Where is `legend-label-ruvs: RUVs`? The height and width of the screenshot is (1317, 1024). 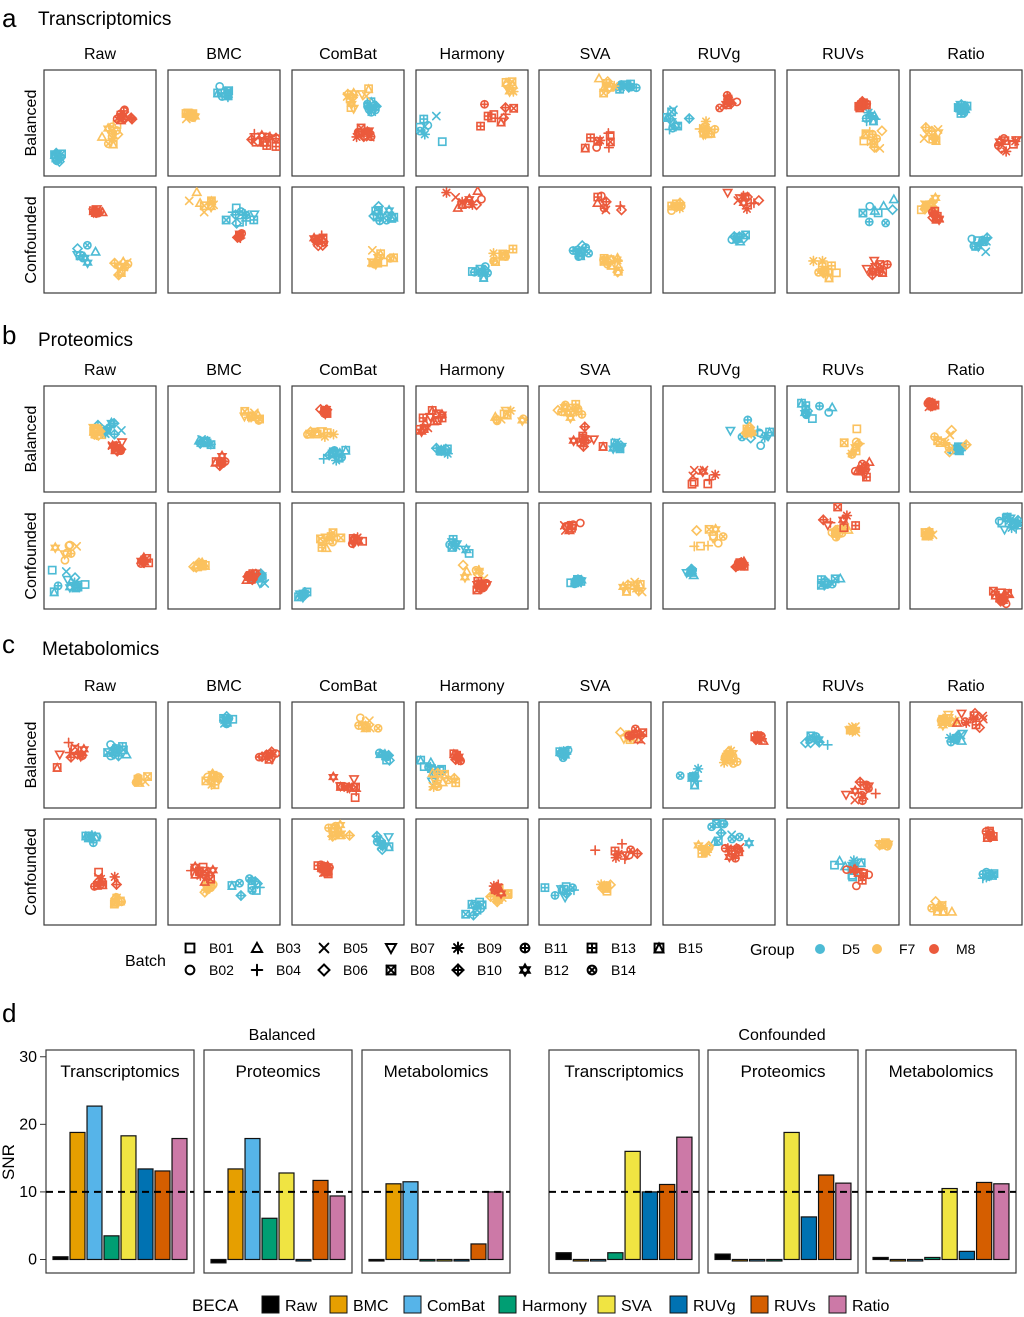
legend-label-ruvs: RUVs is located at coordinates (795, 1306).